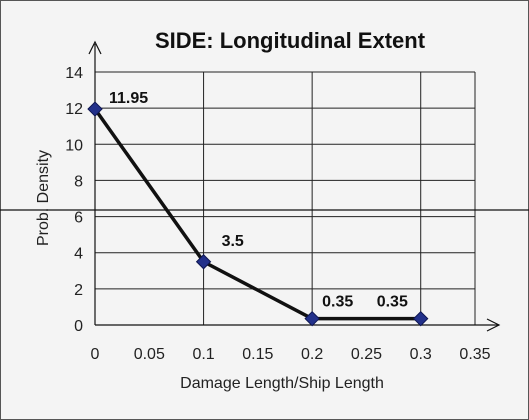 The height and width of the screenshot is (420, 529). What do you see at coordinates (78, 254) in the screenshot?
I see `y-tick-label: 4` at bounding box center [78, 254].